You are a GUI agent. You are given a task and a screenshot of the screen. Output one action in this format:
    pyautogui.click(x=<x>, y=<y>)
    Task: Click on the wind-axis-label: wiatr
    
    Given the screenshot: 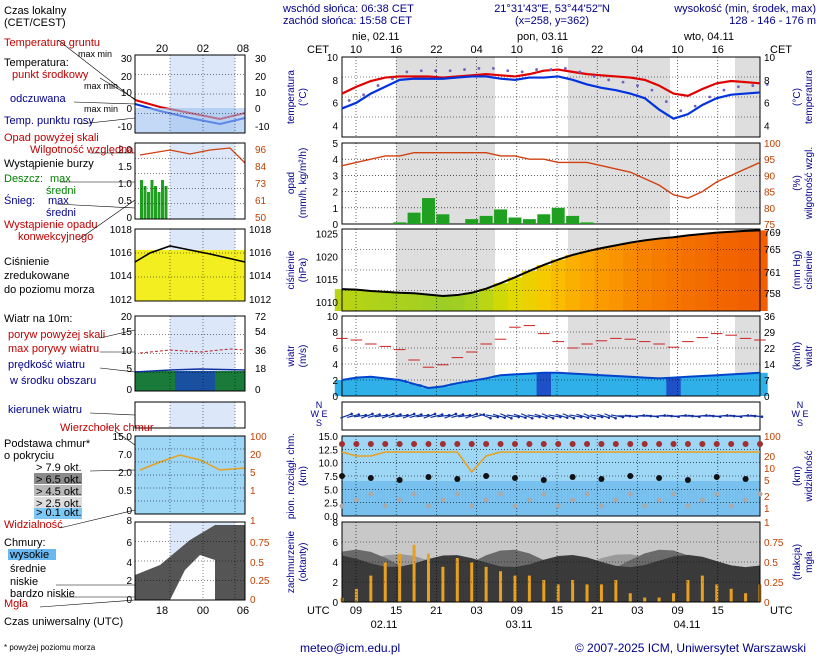 What is the action you would take?
    pyautogui.click(x=291, y=356)
    